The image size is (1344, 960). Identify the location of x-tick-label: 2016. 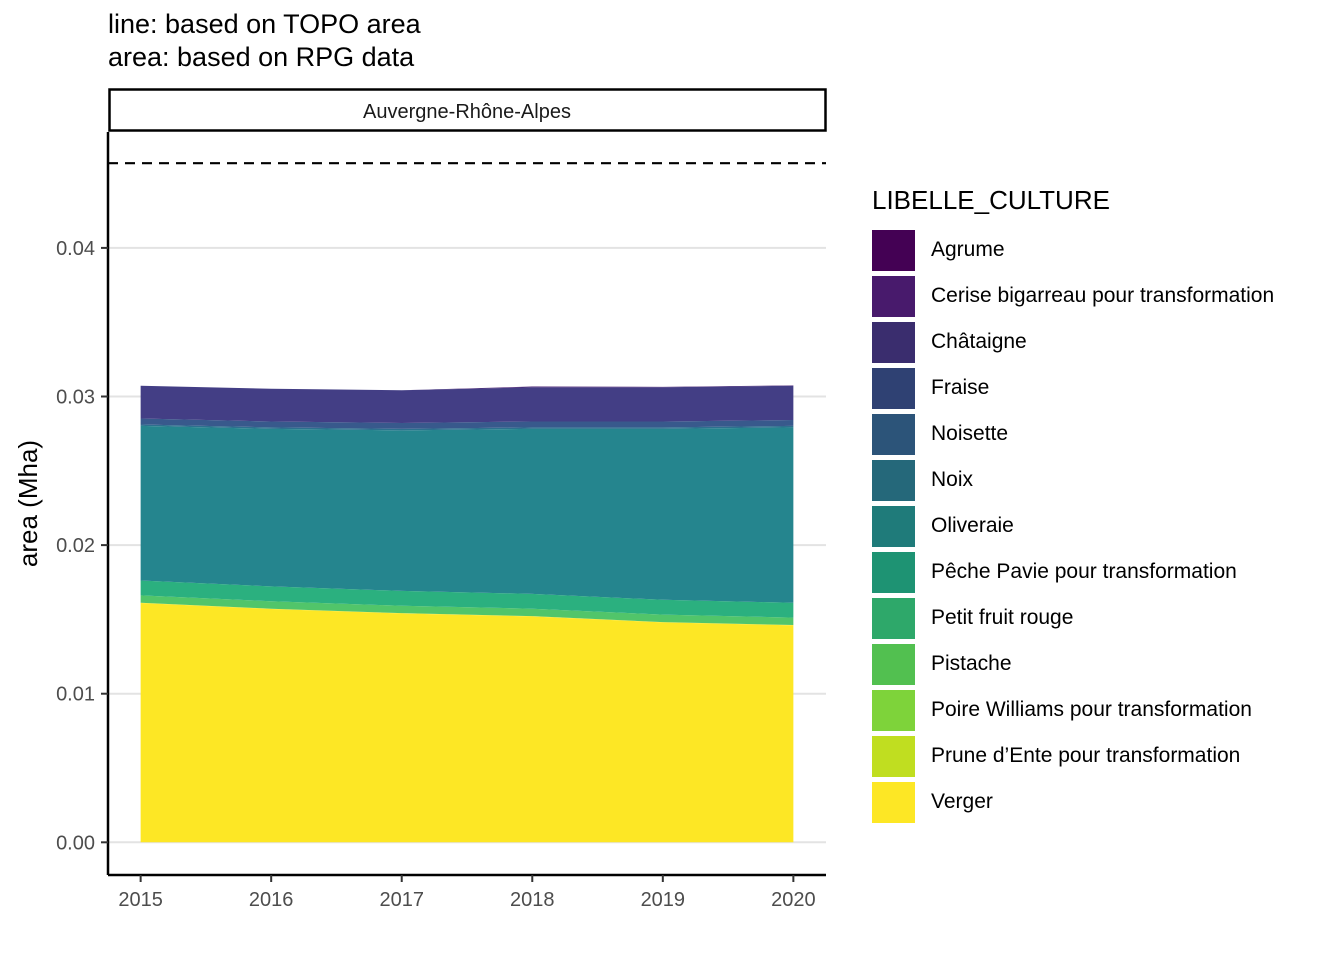
(271, 900).